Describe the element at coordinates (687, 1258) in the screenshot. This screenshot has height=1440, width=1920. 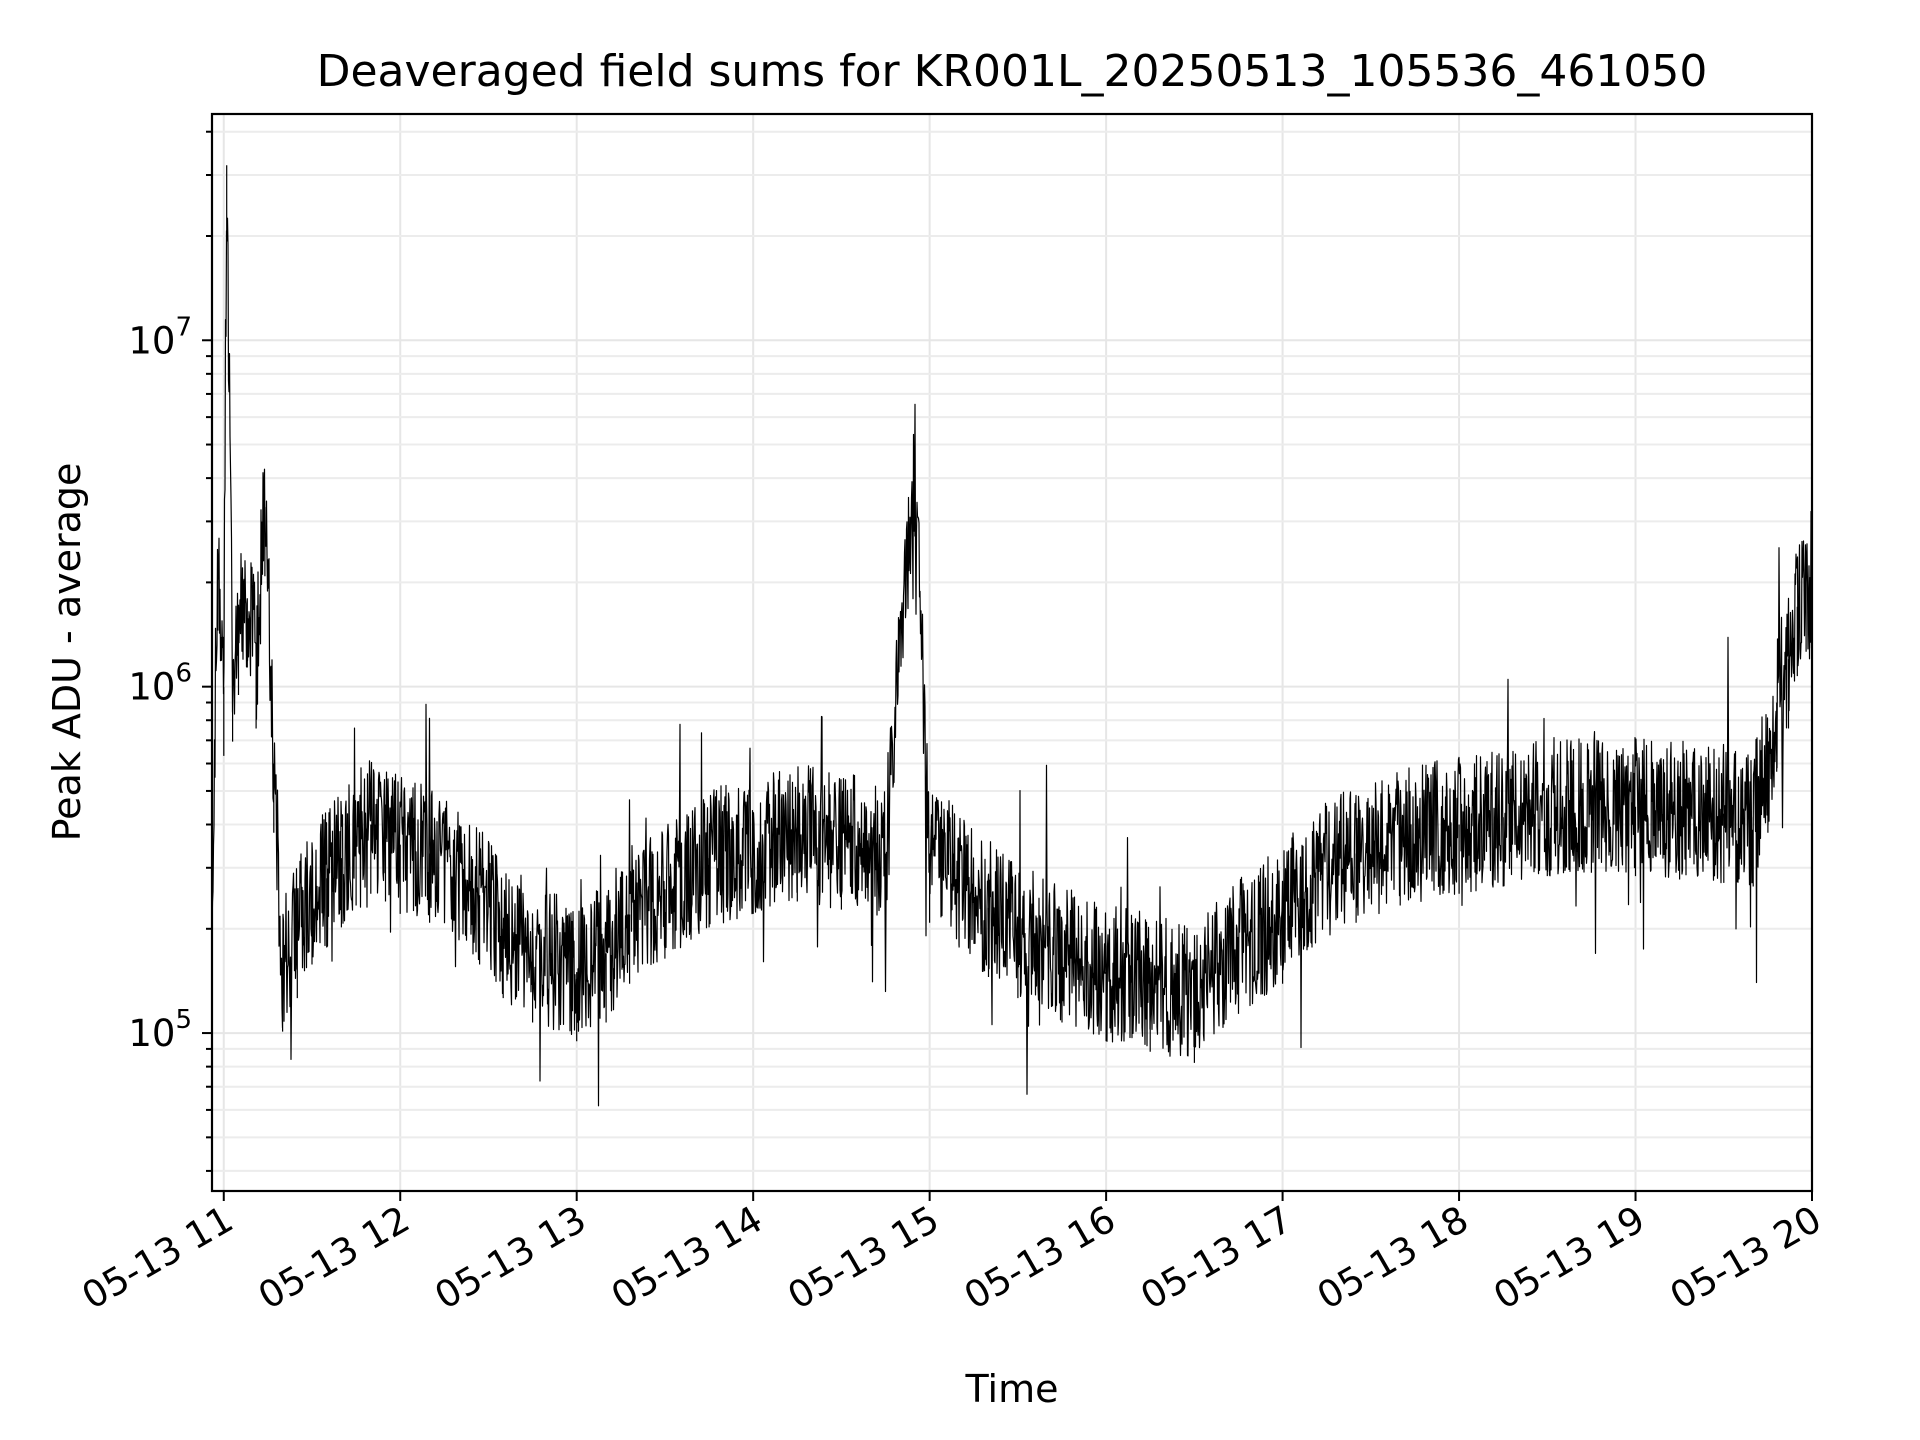
I see `x-tick-label: 05-13 14` at that location.